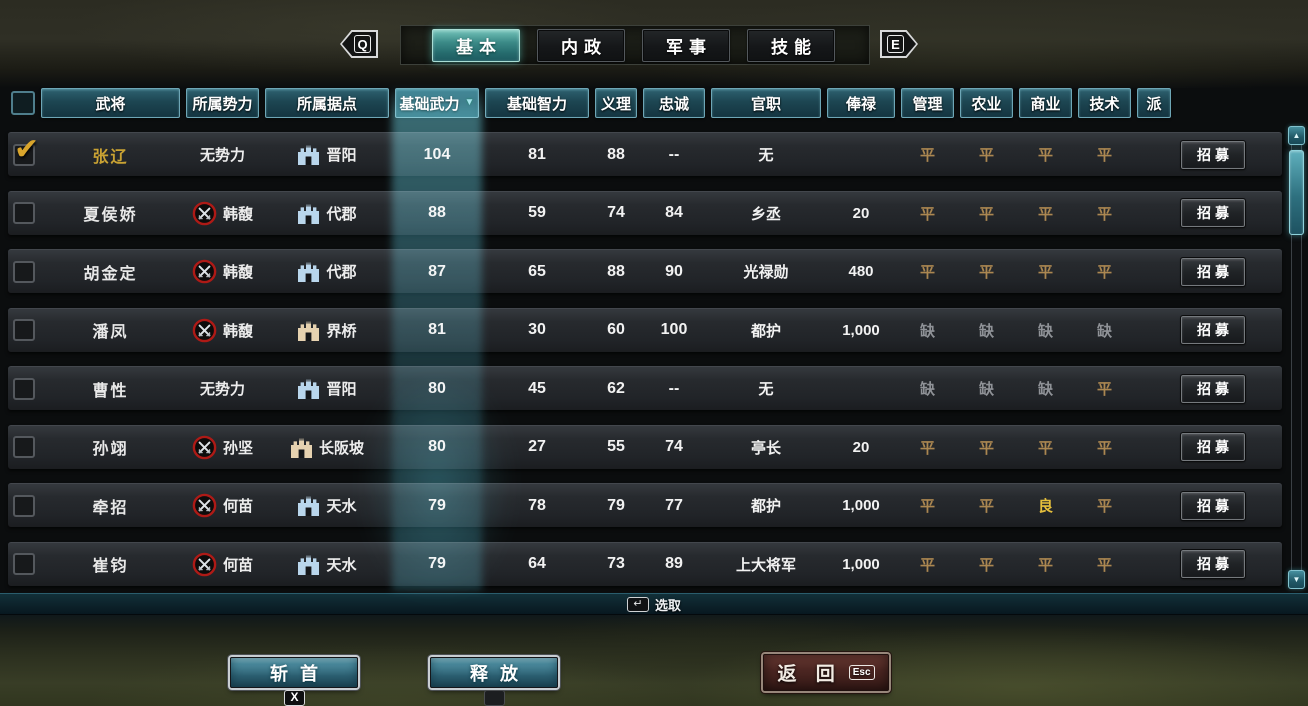 The height and width of the screenshot is (706, 1308). What do you see at coordinates (110, 103) in the screenshot?
I see `column-header: 武将` at bounding box center [110, 103].